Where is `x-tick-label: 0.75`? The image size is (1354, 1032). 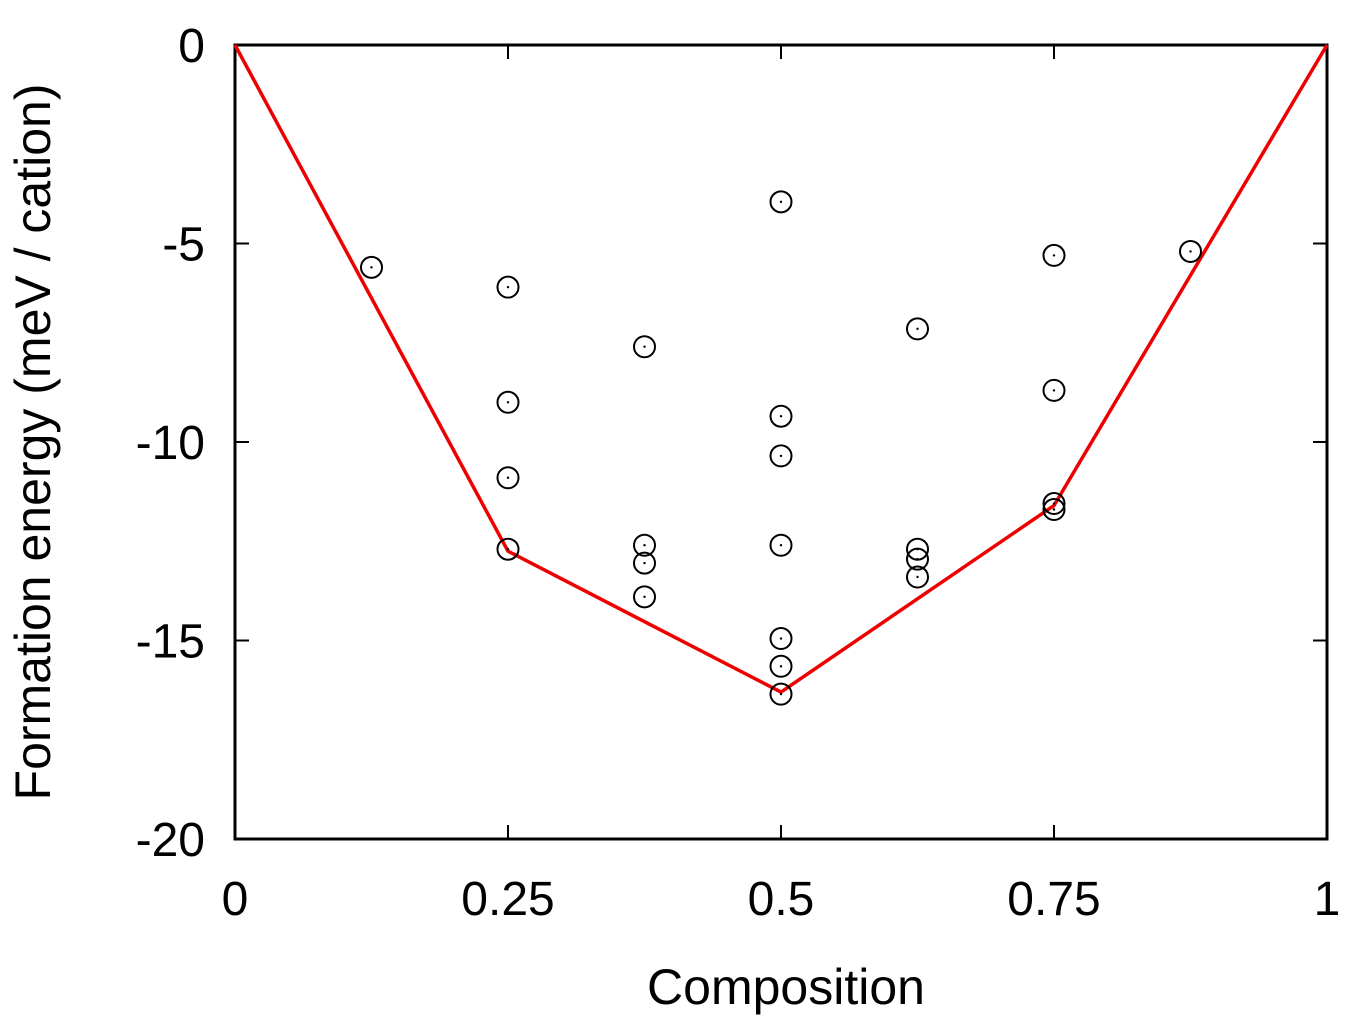
x-tick-label: 0.75 is located at coordinates (1053, 899).